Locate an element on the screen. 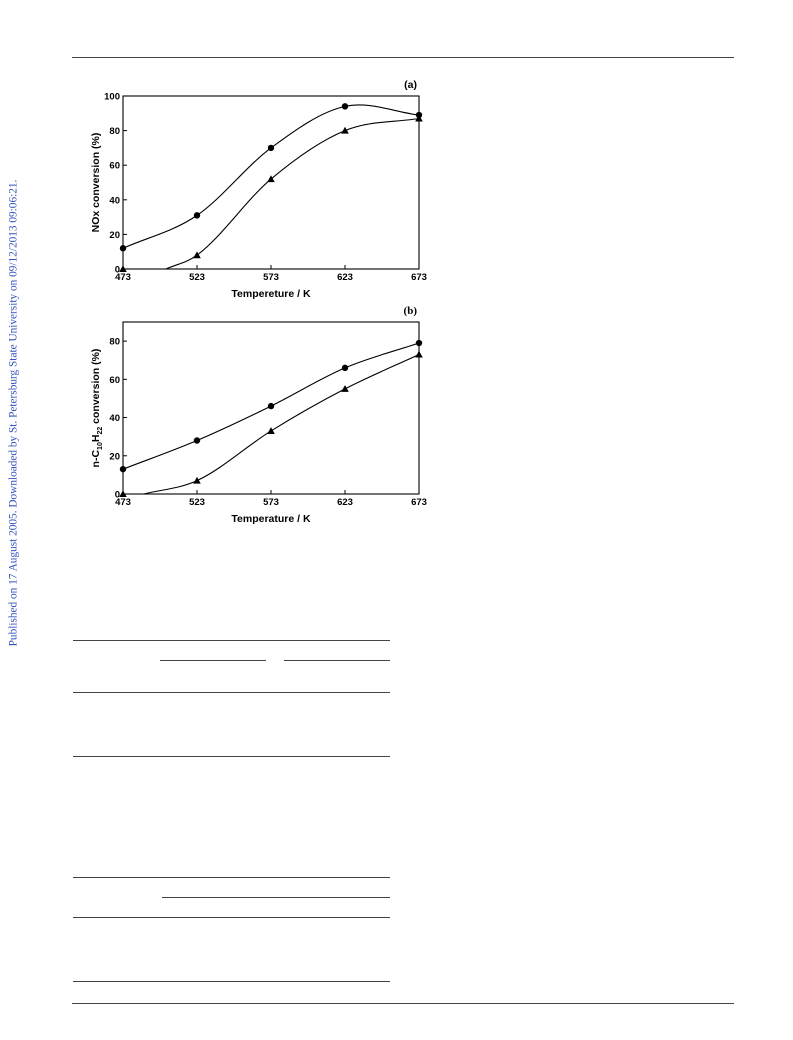  table-2-top-rule is located at coordinates (231, 877).